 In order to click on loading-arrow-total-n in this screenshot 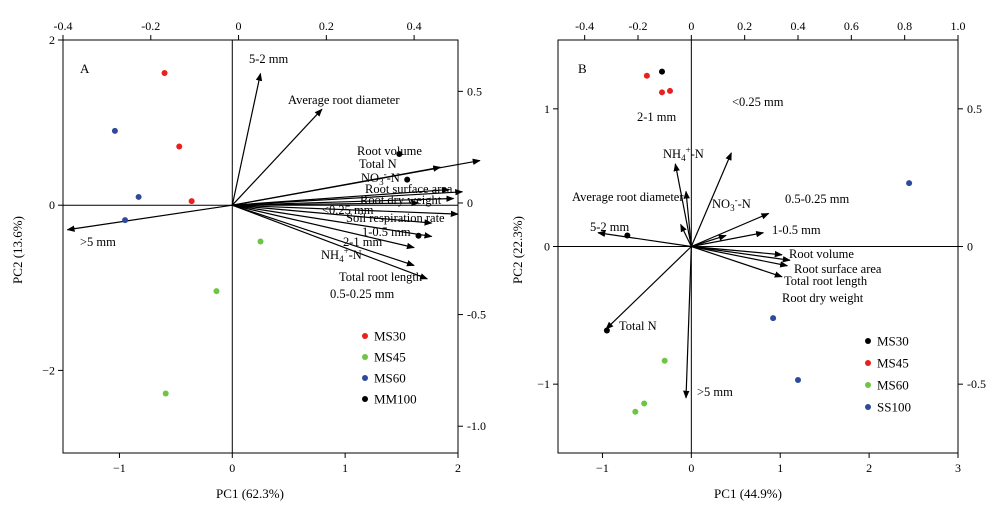, I will do `click(648, 288)`.